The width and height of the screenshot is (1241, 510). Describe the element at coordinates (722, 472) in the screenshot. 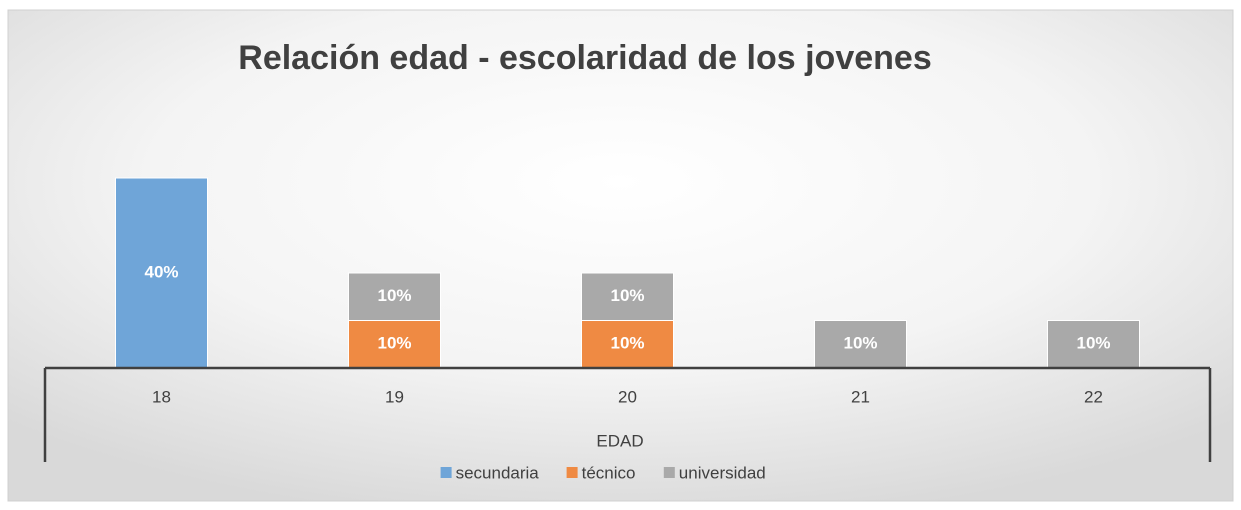

I see `legend-label: universidad` at that location.